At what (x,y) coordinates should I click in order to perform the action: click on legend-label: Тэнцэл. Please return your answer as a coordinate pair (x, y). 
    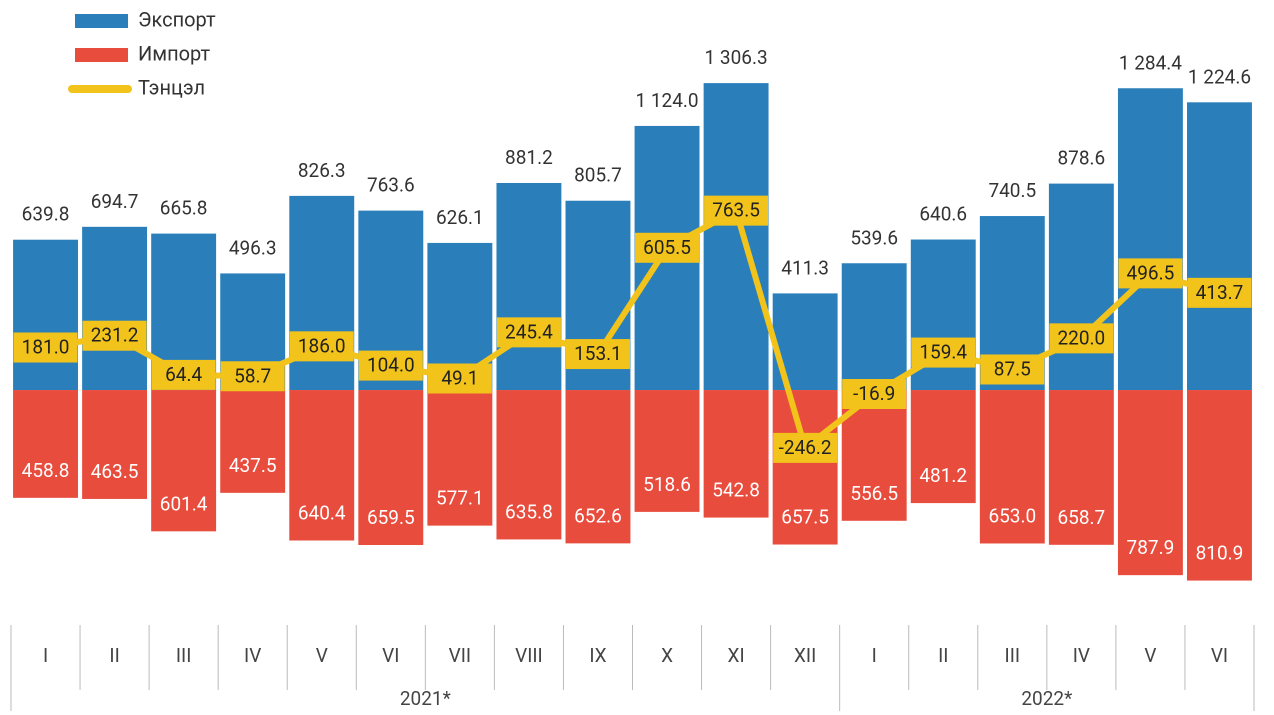
    Looking at the image, I should click on (171, 87).